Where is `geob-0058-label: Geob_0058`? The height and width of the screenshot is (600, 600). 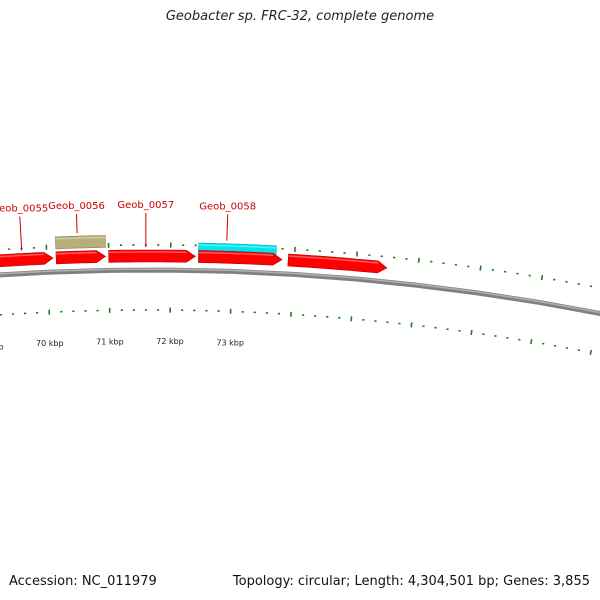
geob-0058-label: Geob_0058 is located at coordinates (227, 206).